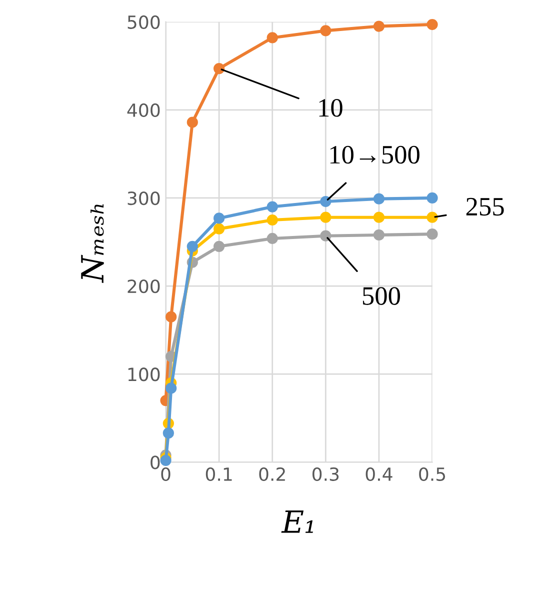 Image resolution: width=533 pixels, height=591 pixels. Describe the element at coordinates (379, 474) in the screenshot. I see `x-tick-label: 0.4` at that location.